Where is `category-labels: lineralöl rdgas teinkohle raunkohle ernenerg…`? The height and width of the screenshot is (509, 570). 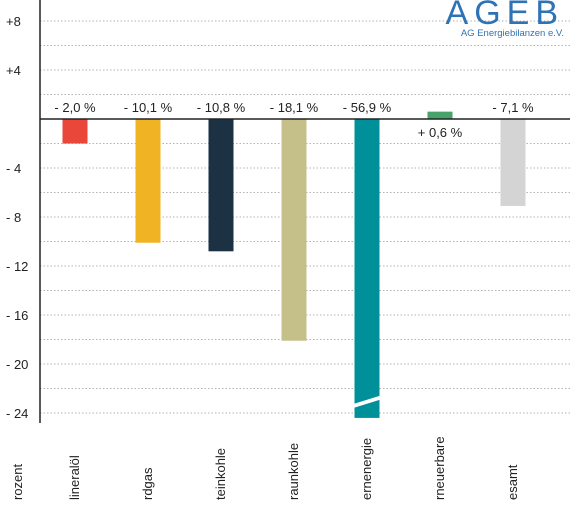
category-labels: lineralöl rdgas teinkohle raunkohle ernenerg… is located at coordinates (293, 468).